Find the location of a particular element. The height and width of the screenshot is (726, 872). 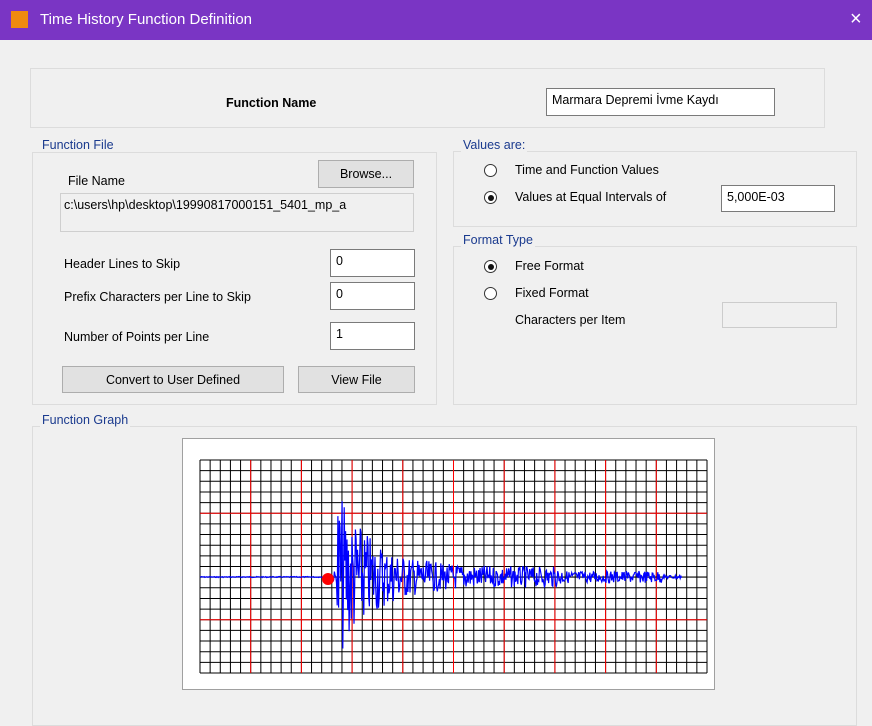

field-label: Prefix Characters per Line to Skip is located at coordinates (157, 297).